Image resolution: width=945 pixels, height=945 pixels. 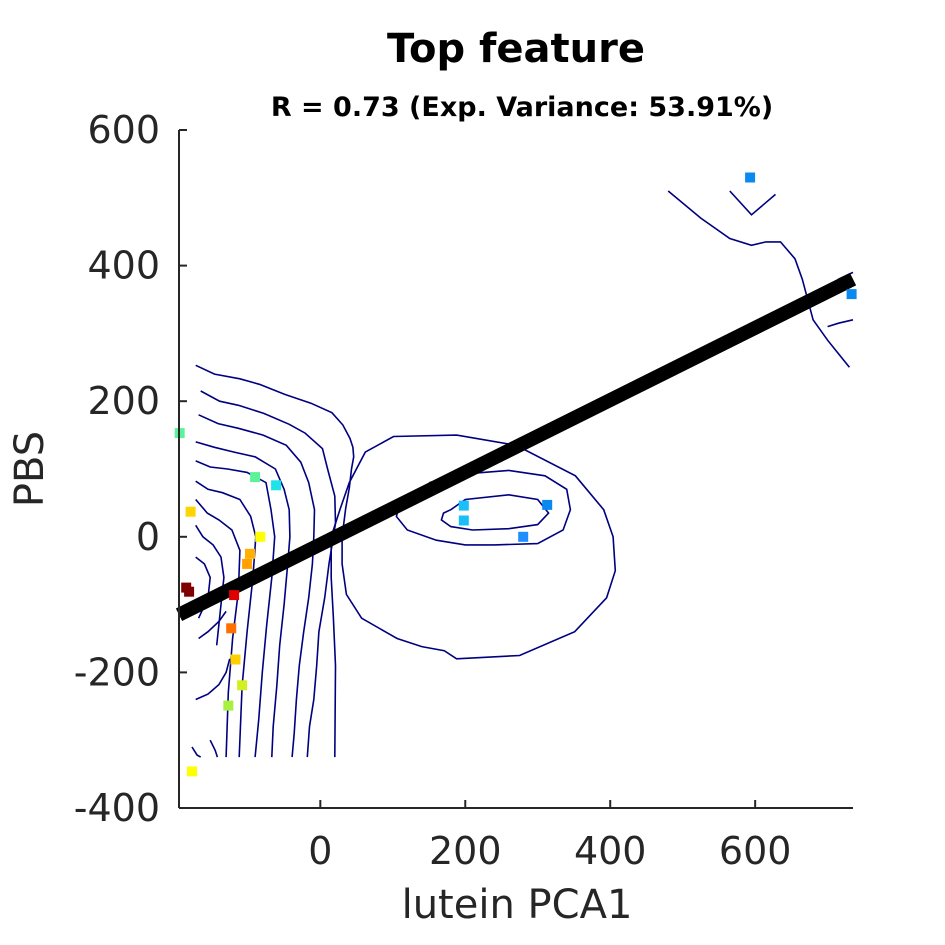 What do you see at coordinates (148, 537) in the screenshot?
I see `y-tick-label: 0` at bounding box center [148, 537].